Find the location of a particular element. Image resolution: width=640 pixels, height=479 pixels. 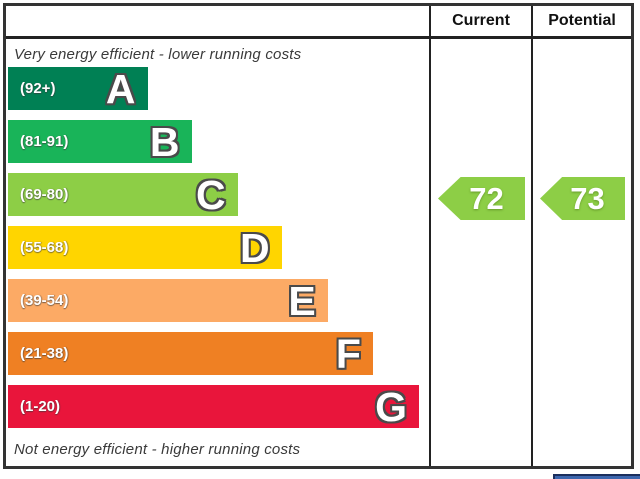

current-header-label: Current is located at coordinates (481, 20).